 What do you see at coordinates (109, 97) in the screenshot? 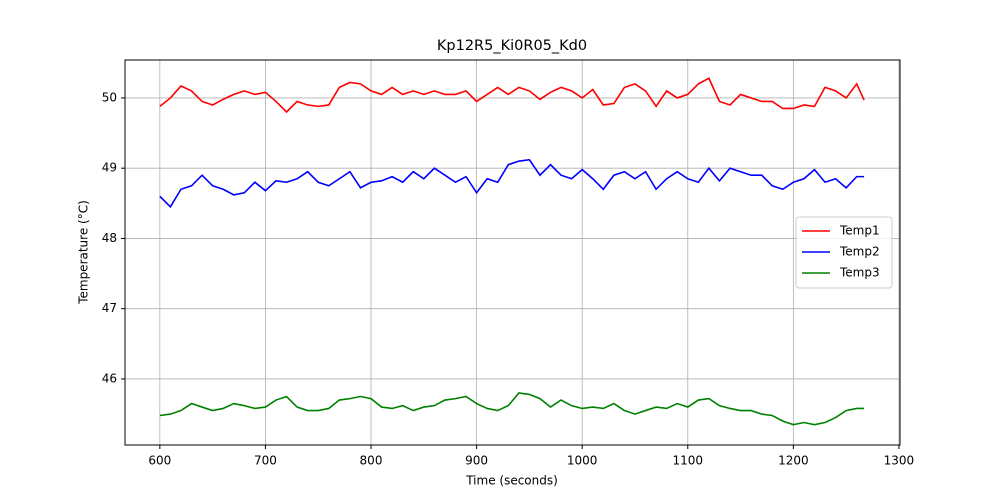
I see `y-tick-label: 50` at bounding box center [109, 97].